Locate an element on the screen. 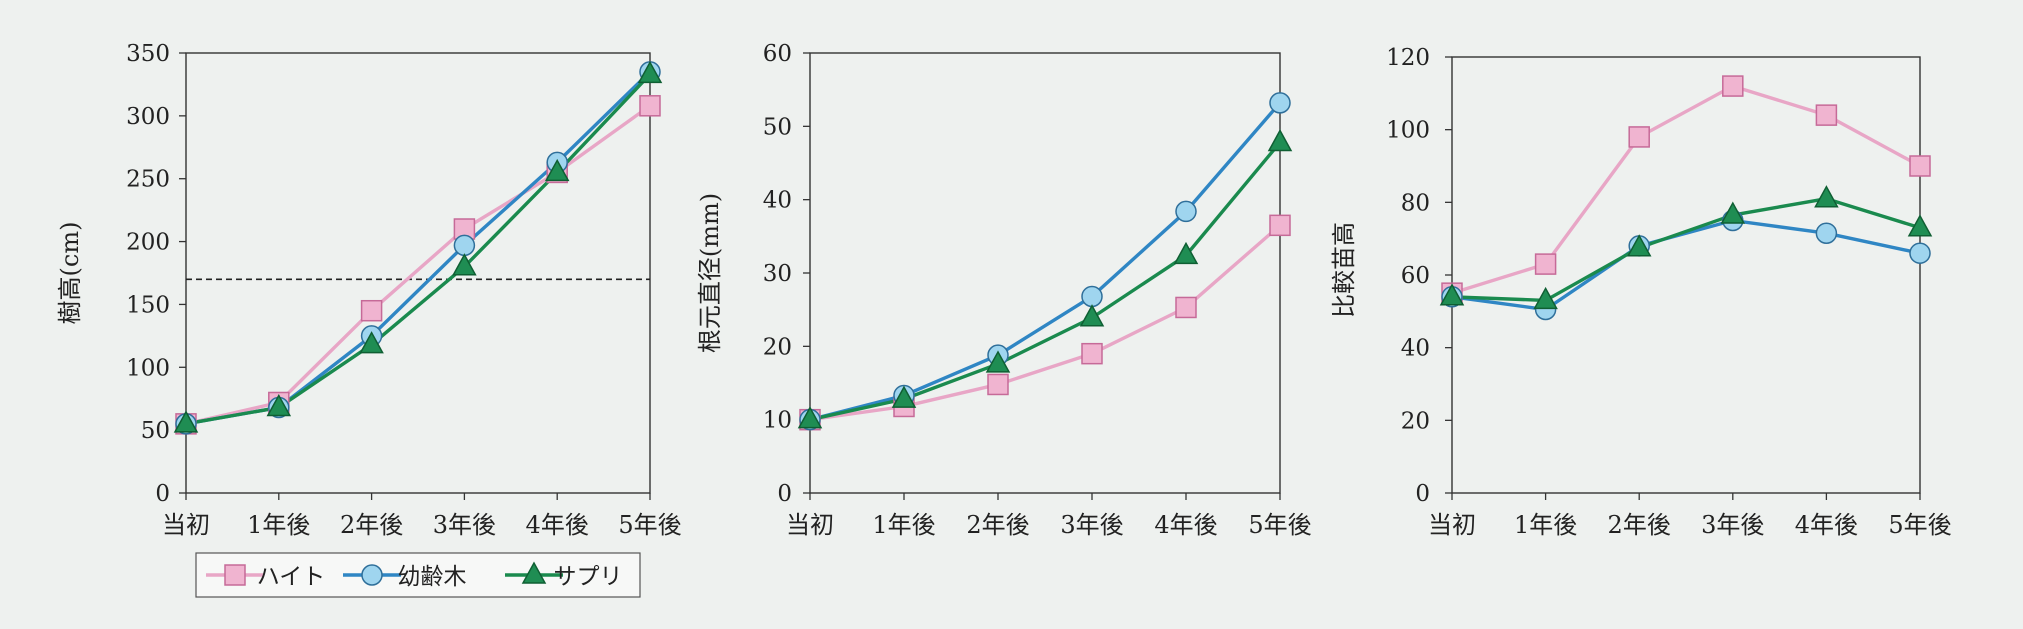 This screenshot has width=2023, height=629. legend-marker-triangle is located at coordinates (534, 572).